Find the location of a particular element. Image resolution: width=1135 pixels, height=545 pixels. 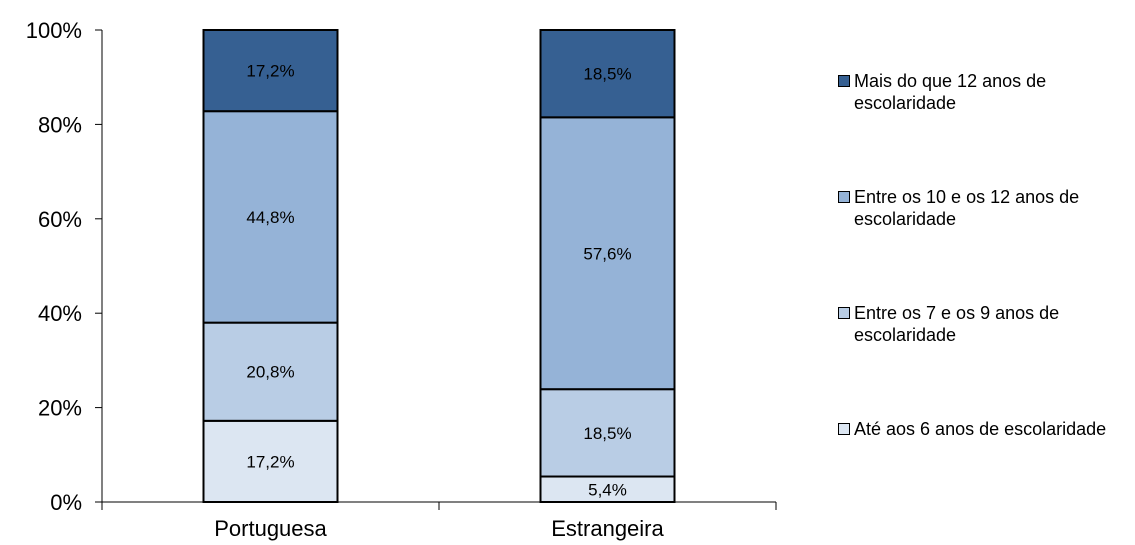

y-tick-label: 40% is located at coordinates (60, 313).